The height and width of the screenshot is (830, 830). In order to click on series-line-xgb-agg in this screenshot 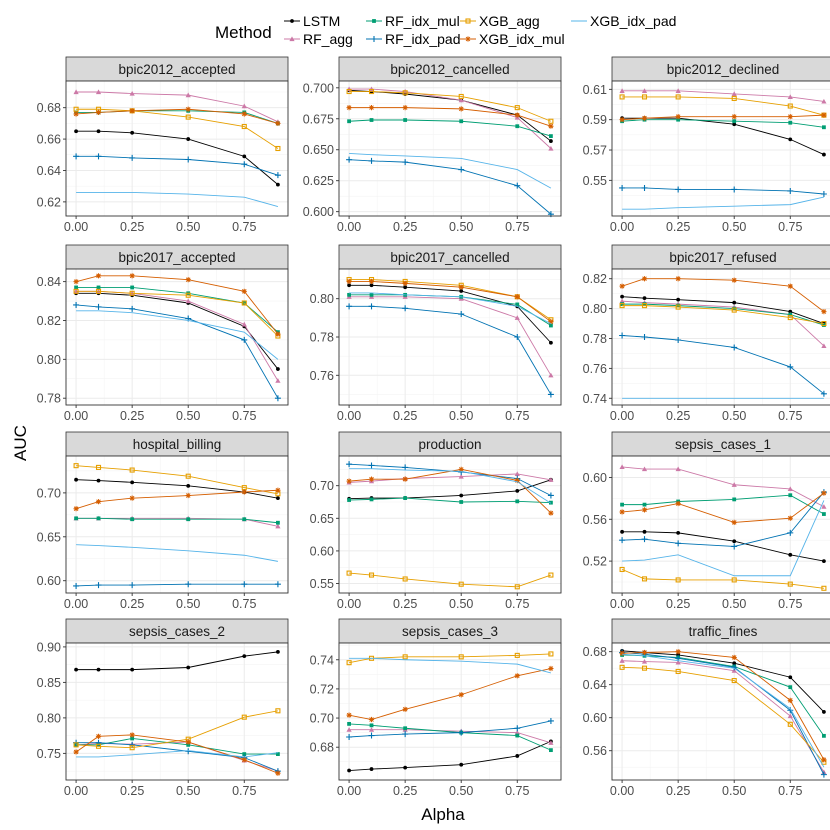, I will do `click(450, 658)`.